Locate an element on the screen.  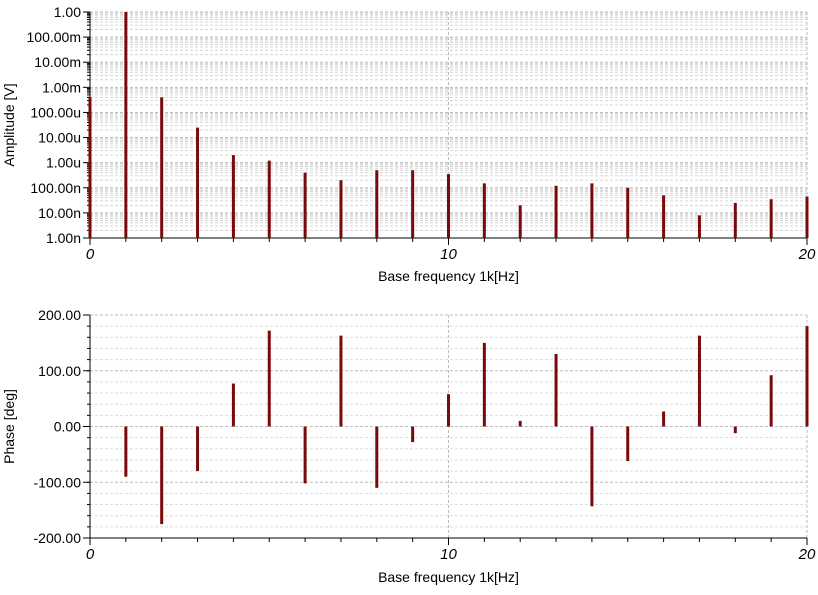
amplitude-y-tick-label: 1.00u is located at coordinates (63, 163).